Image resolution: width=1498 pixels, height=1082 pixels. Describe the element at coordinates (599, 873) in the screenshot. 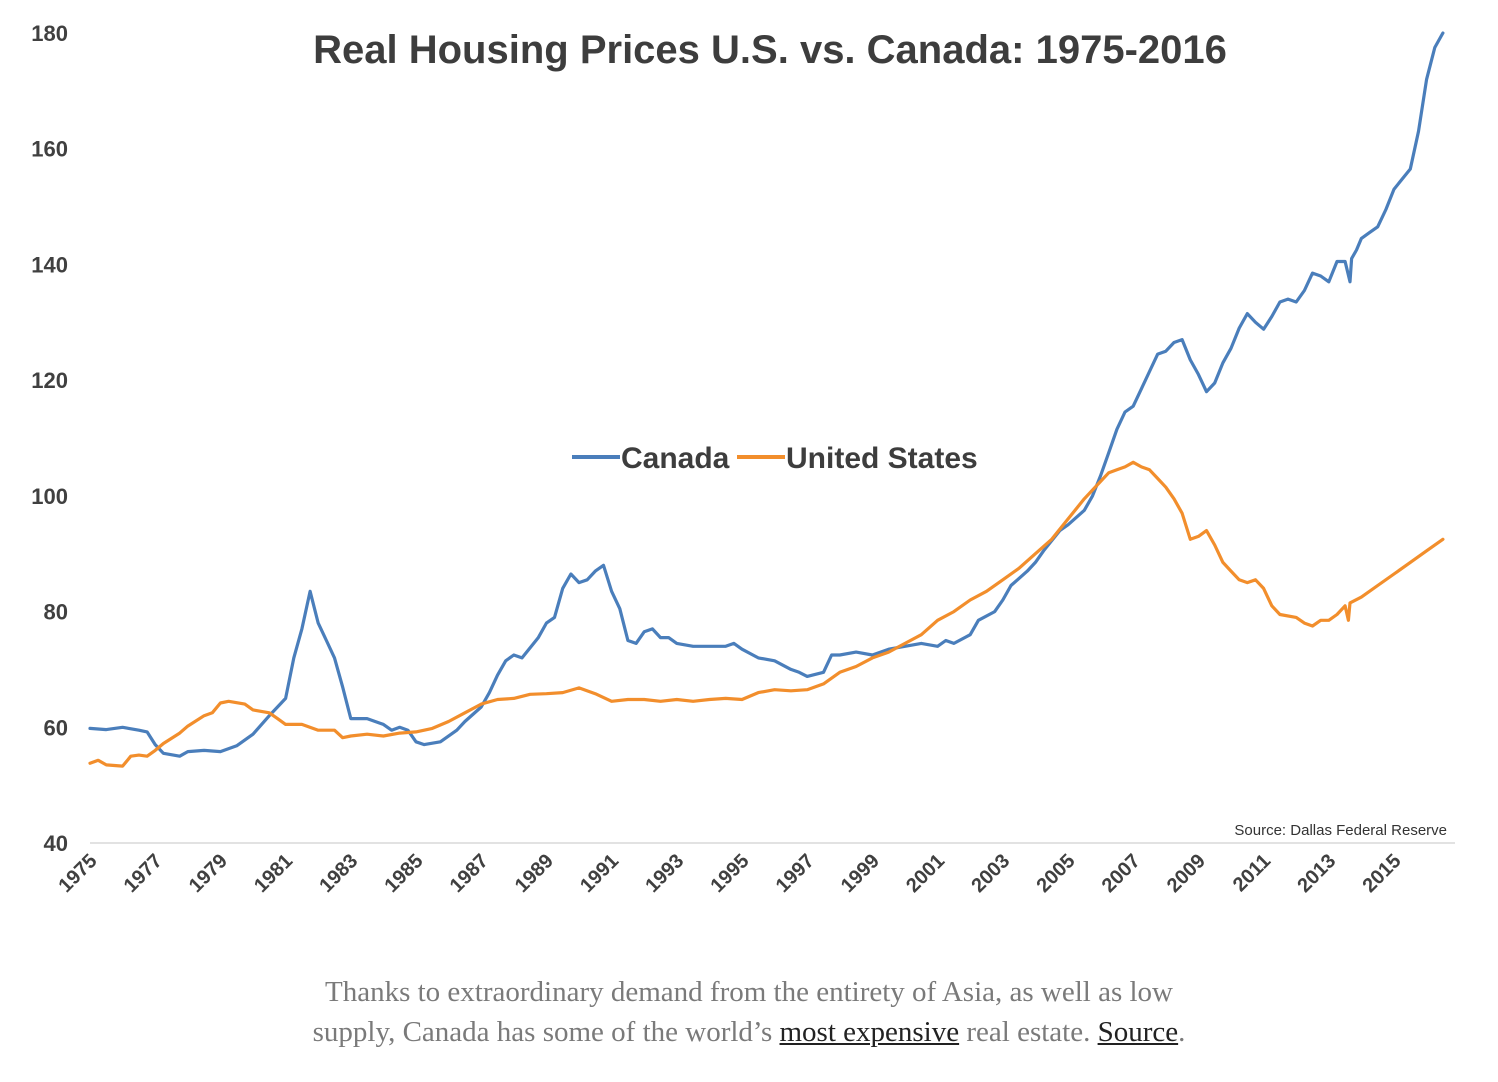

I see `x-tick-label: 1991` at that location.